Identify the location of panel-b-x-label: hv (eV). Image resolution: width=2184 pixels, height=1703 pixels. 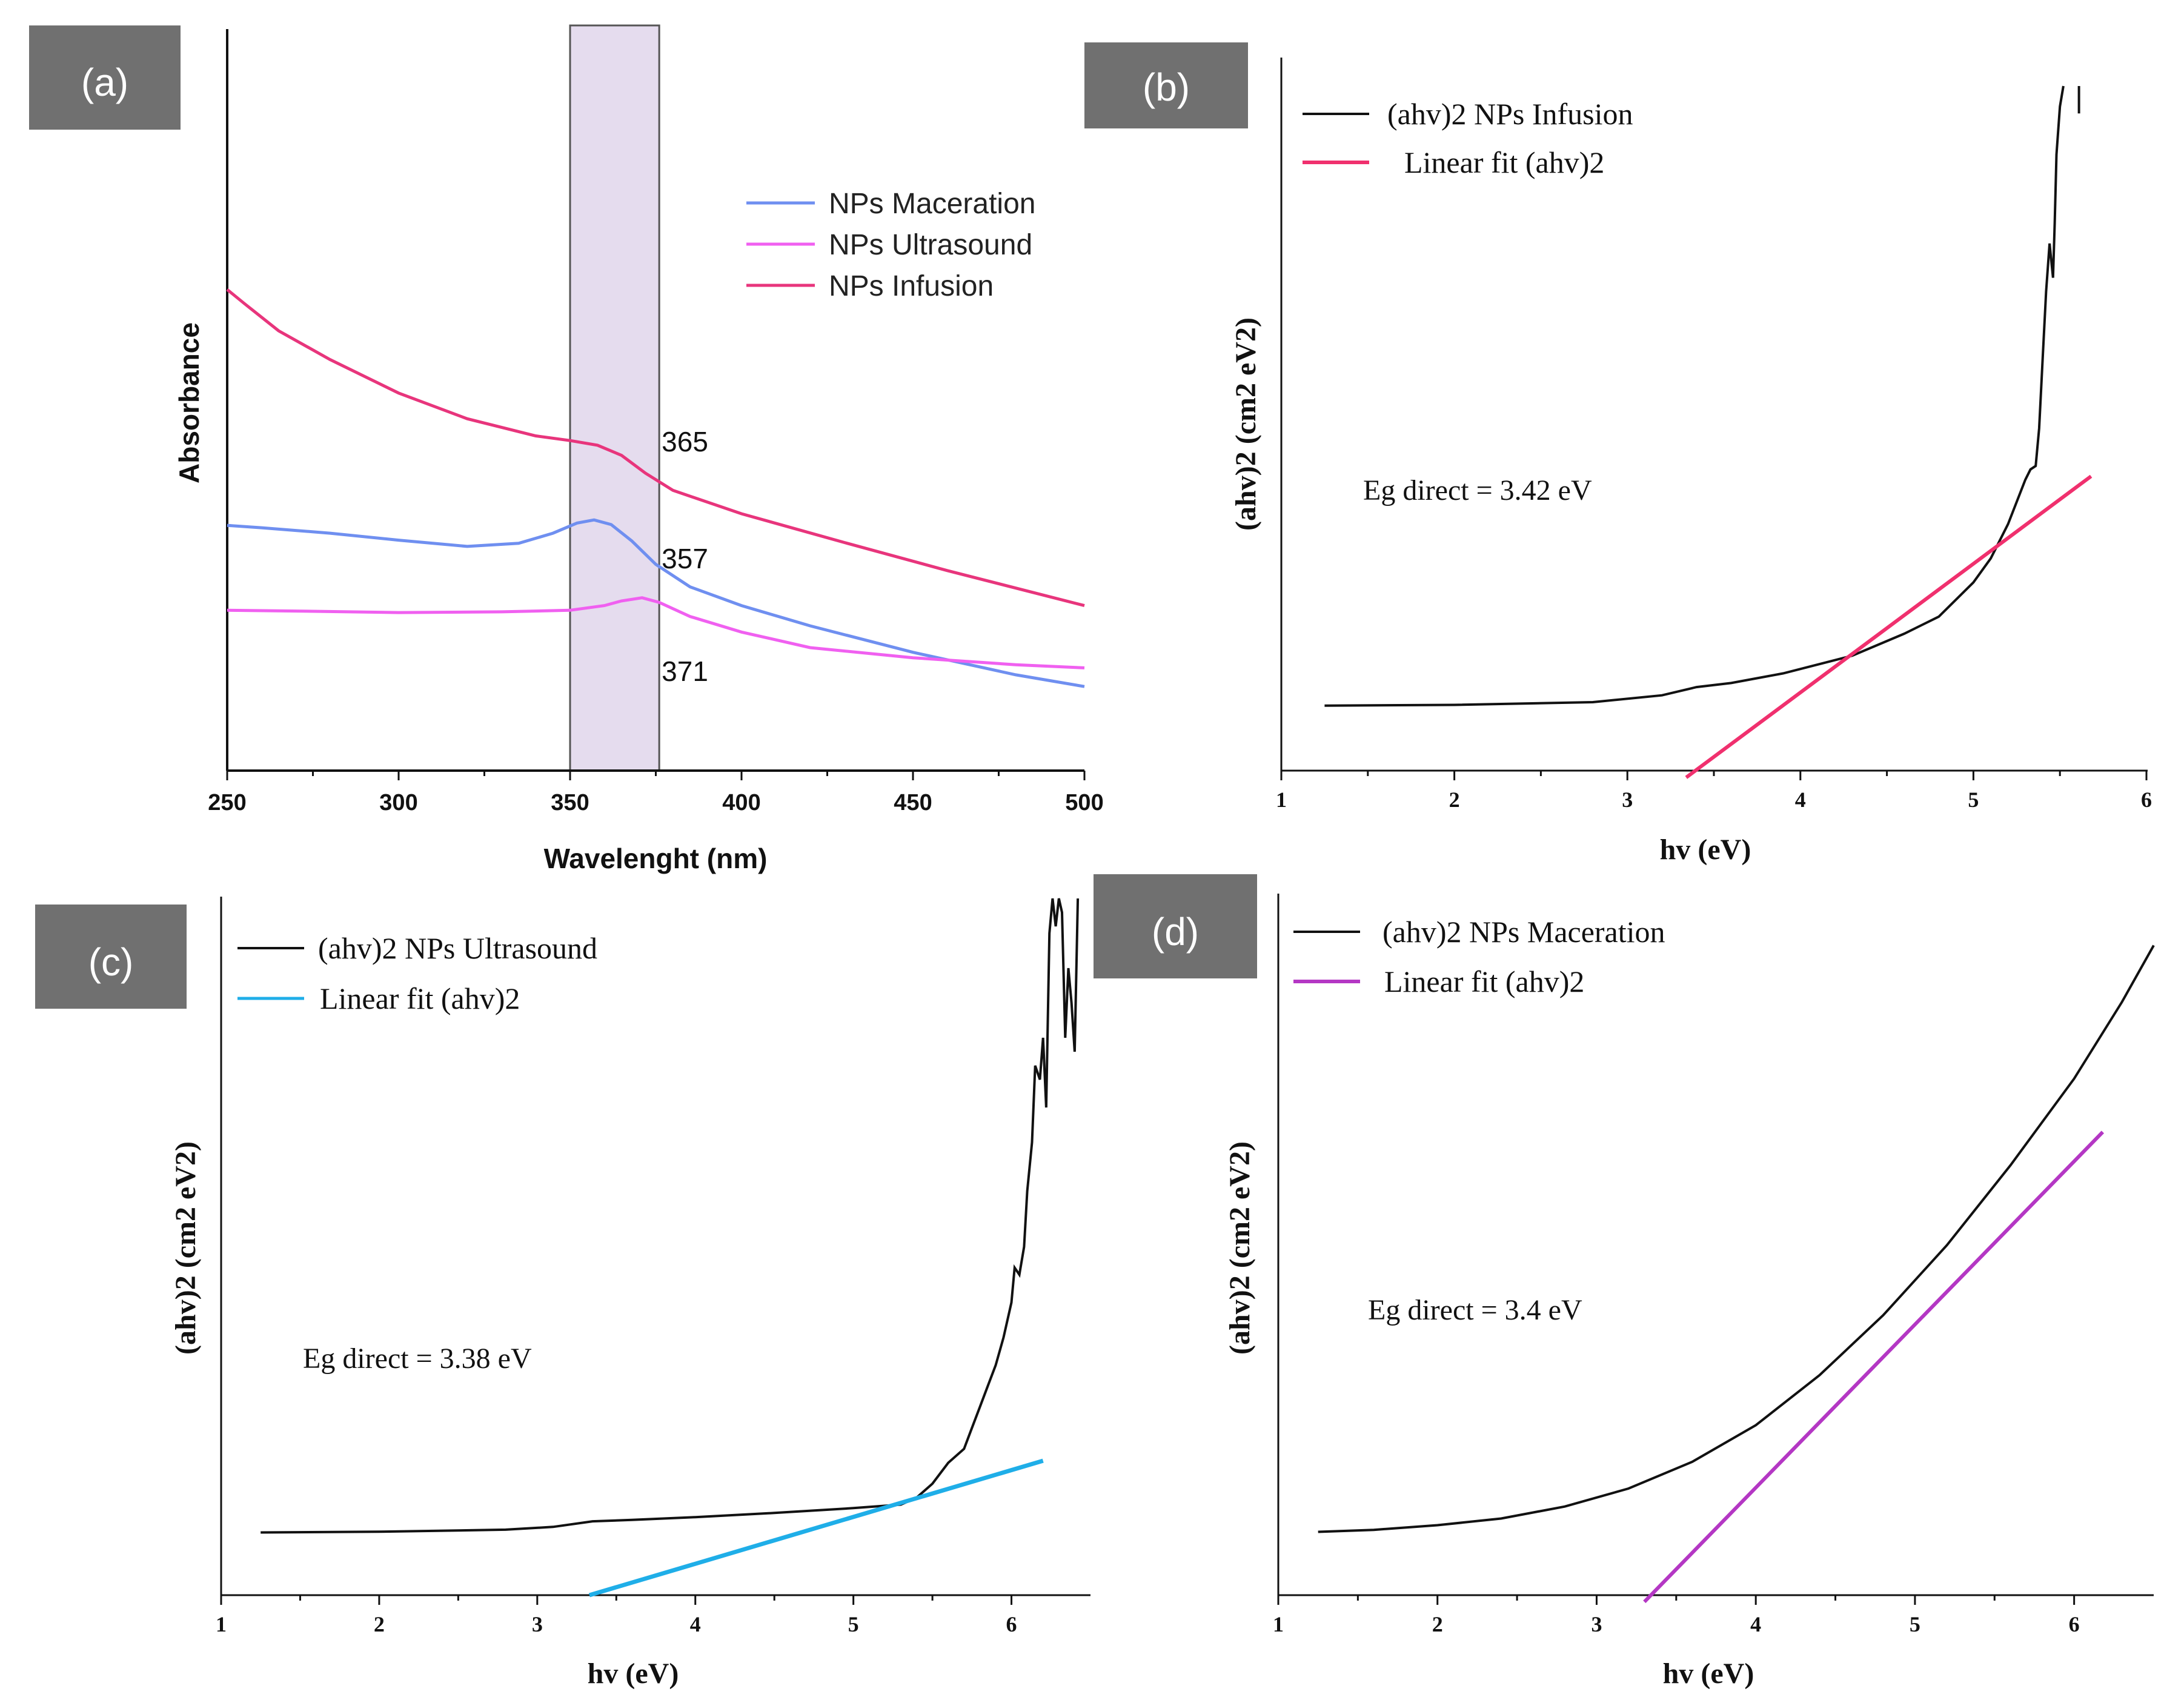
(1705, 850).